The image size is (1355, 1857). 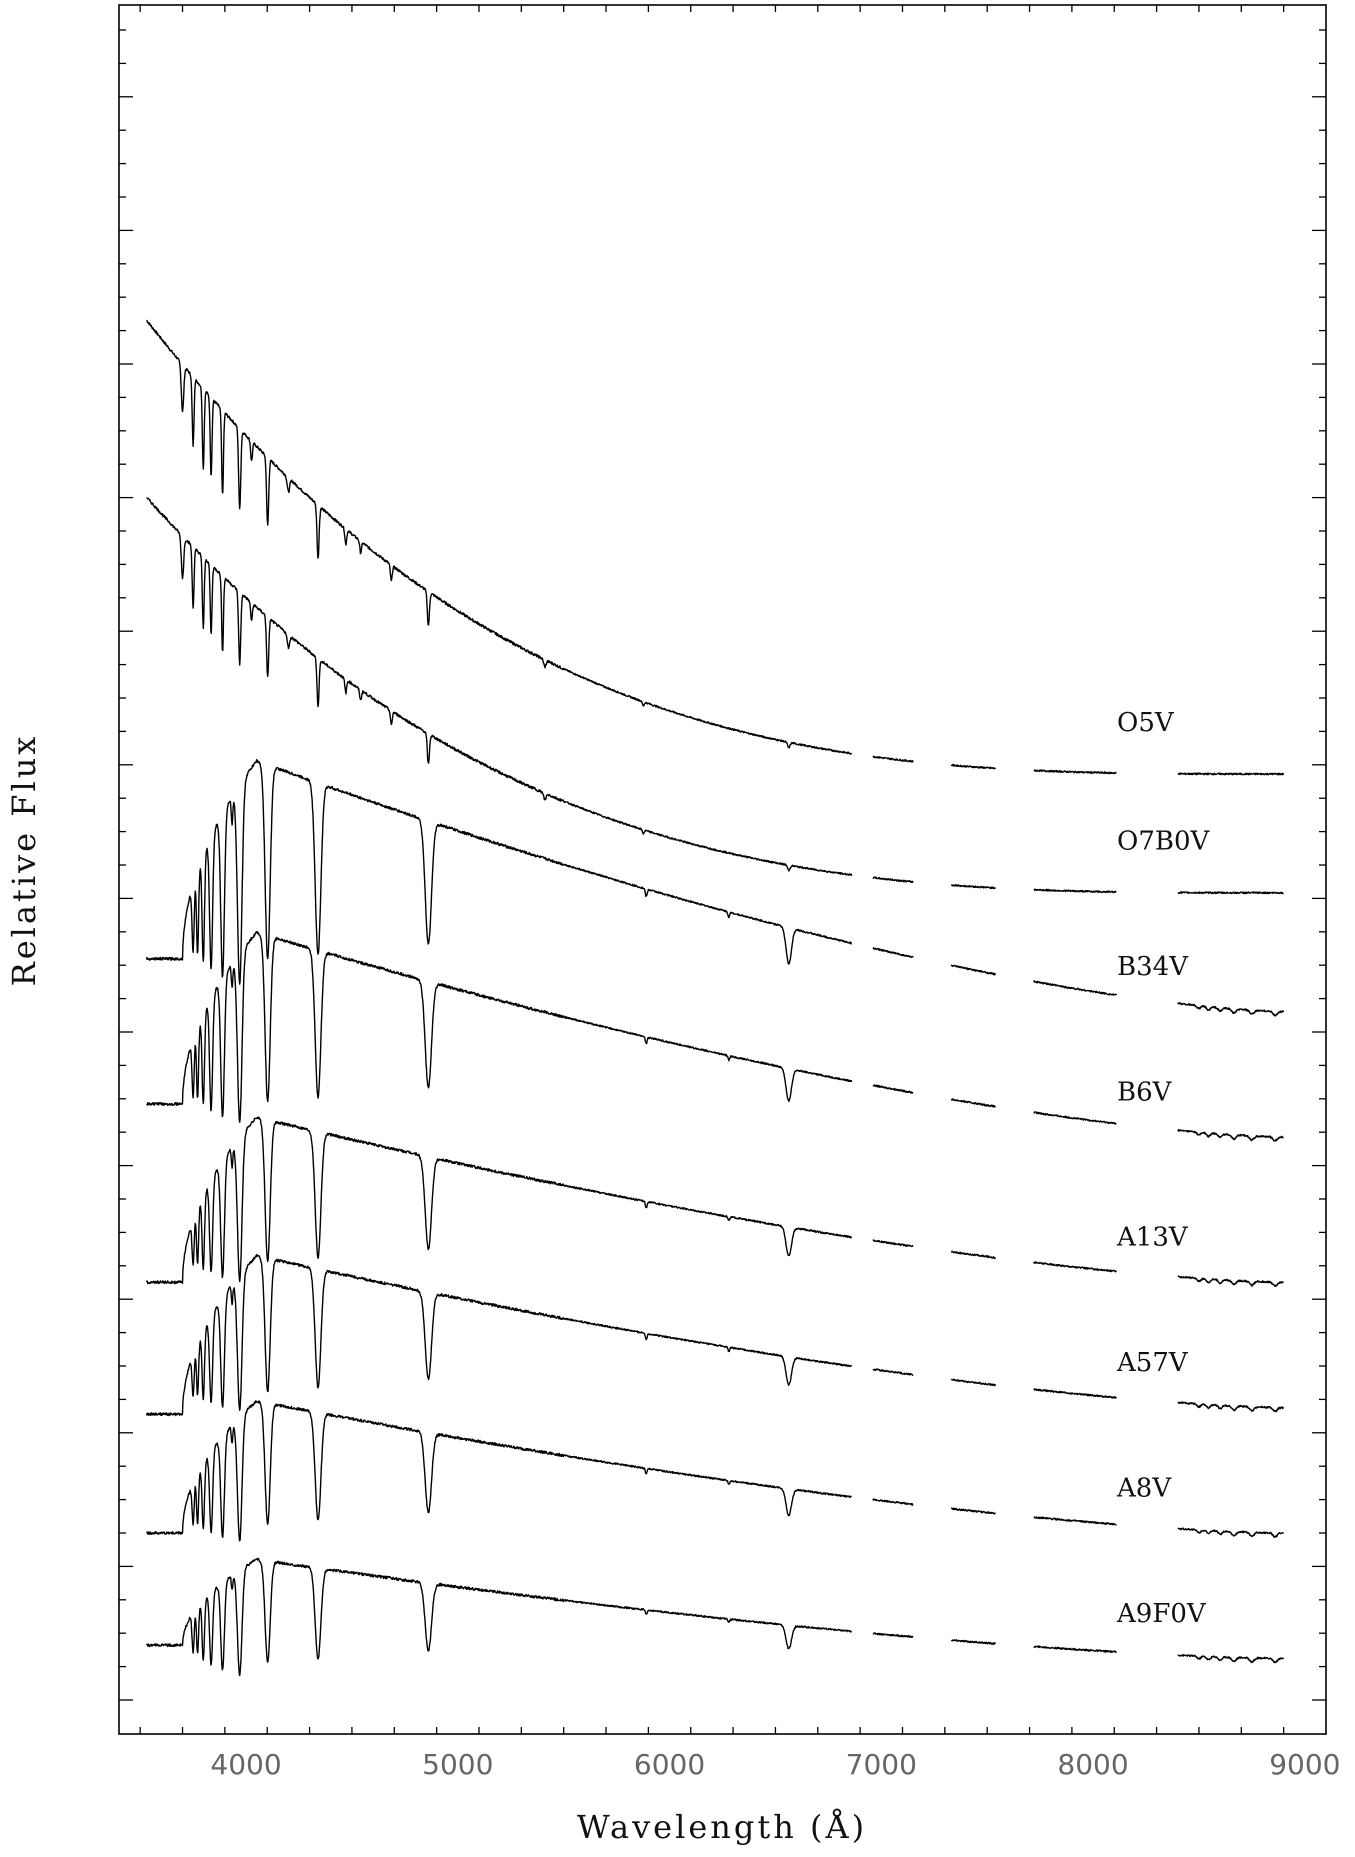 What do you see at coordinates (1163, 1168) in the screenshot?
I see `series-labels: O5V O7B0V B34V B6V A13V A57V A8V A9F0V` at bounding box center [1163, 1168].